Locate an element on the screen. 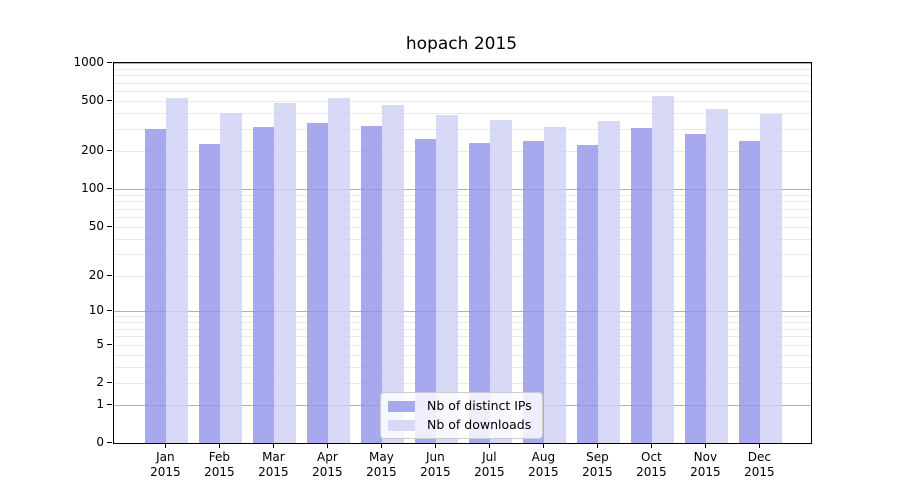  bar-distinct-ips-nov is located at coordinates (695, 288).